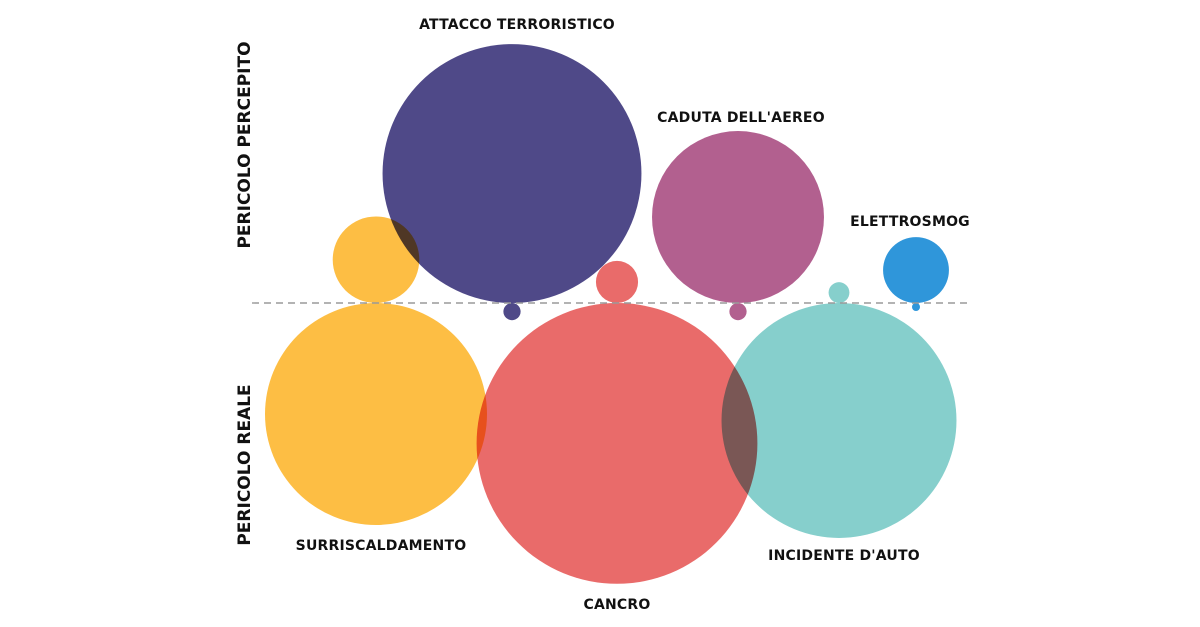 The height and width of the screenshot is (627, 1200). Describe the element at coordinates (512, 173) in the screenshot. I see `bubble-perceived-attacco-terroristico` at that location.